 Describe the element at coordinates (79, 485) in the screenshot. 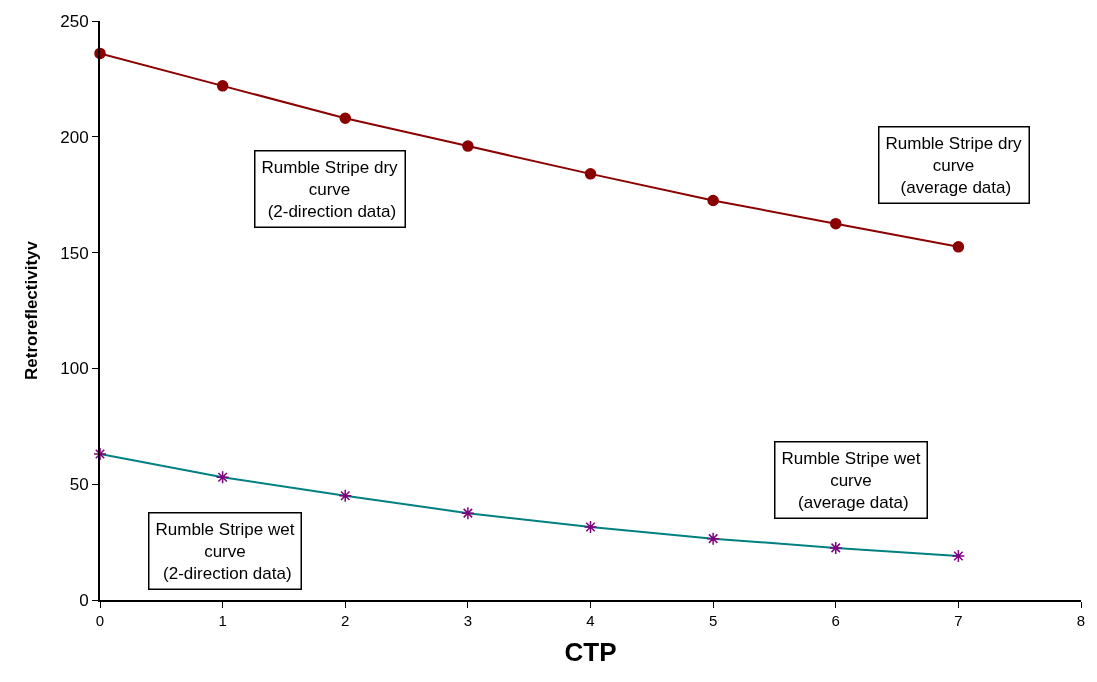

I see `y-tick-label: 50` at that location.